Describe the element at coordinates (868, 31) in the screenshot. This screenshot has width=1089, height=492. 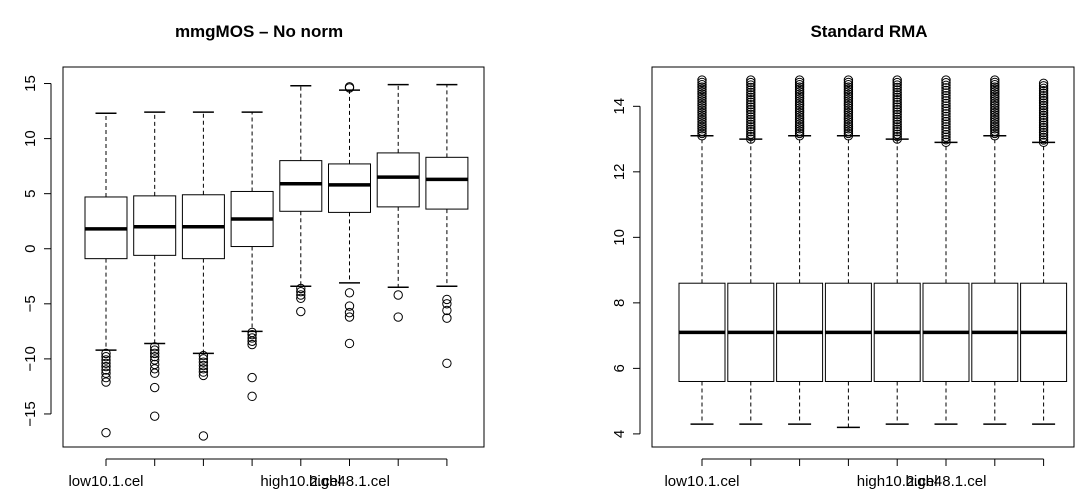
I see `chart-title: Standard RMA` at that location.